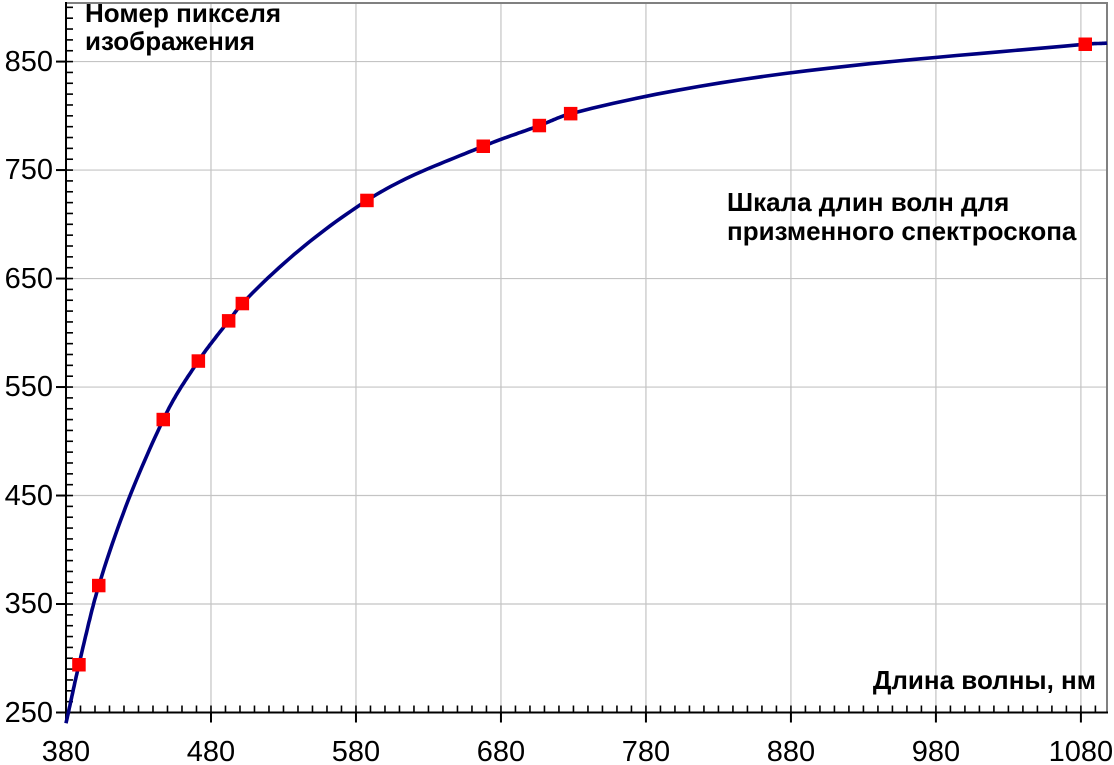 This screenshot has width=1114, height=765. Describe the element at coordinates (28, 604) in the screenshot. I see `y-tick-label-350: 350` at that location.